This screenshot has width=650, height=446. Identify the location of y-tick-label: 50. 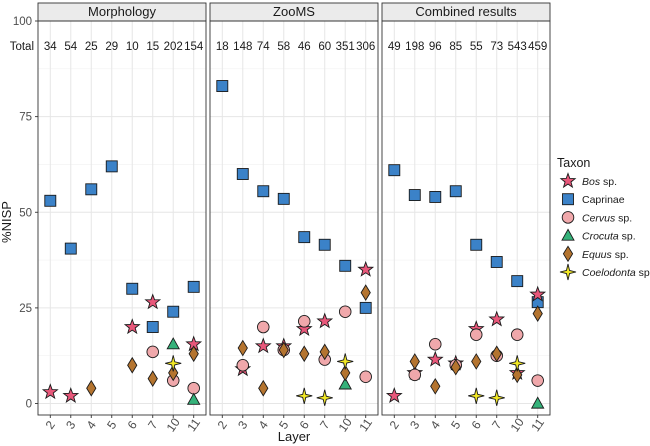
(25, 213).